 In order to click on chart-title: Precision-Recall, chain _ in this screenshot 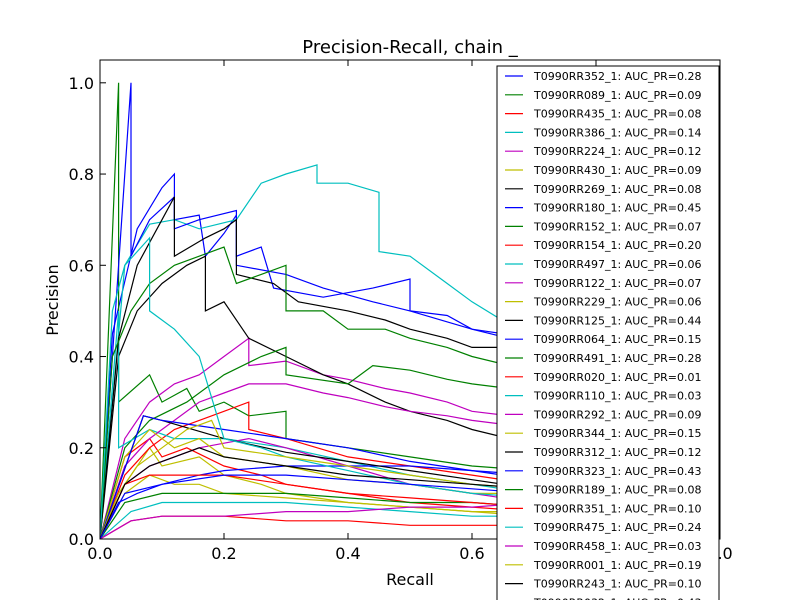, I will do `click(410, 47)`.